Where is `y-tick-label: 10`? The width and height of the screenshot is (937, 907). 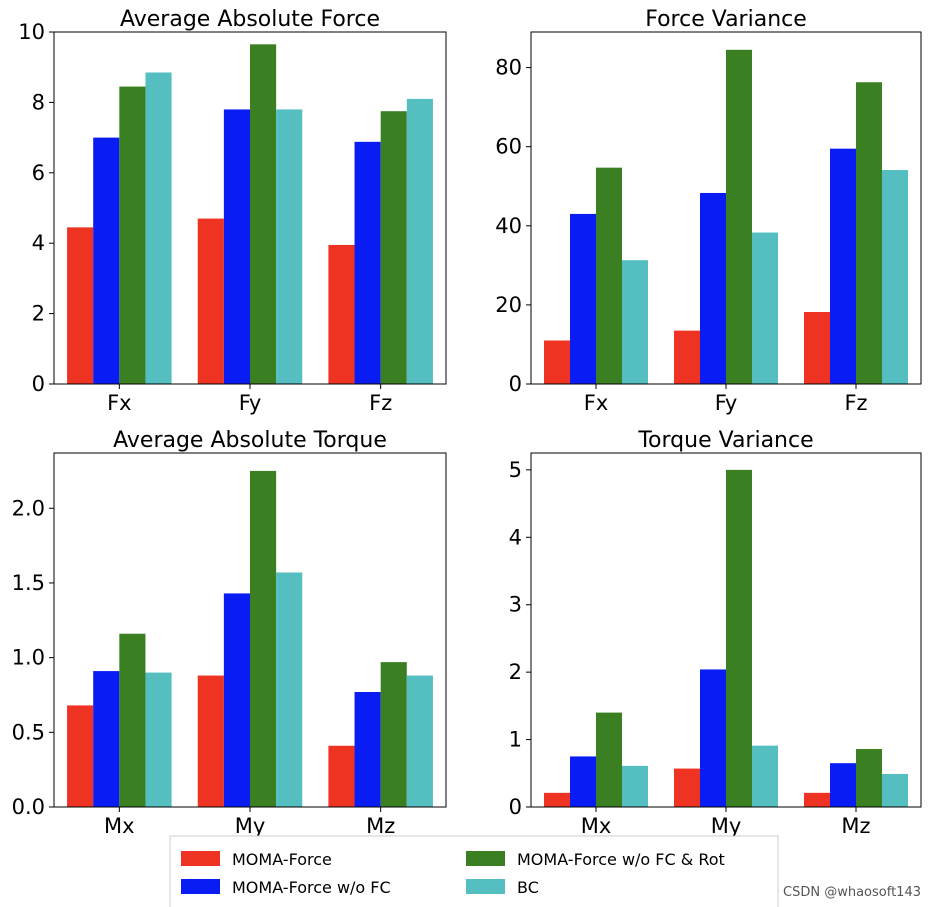 y-tick-label: 10 is located at coordinates (31, 32).